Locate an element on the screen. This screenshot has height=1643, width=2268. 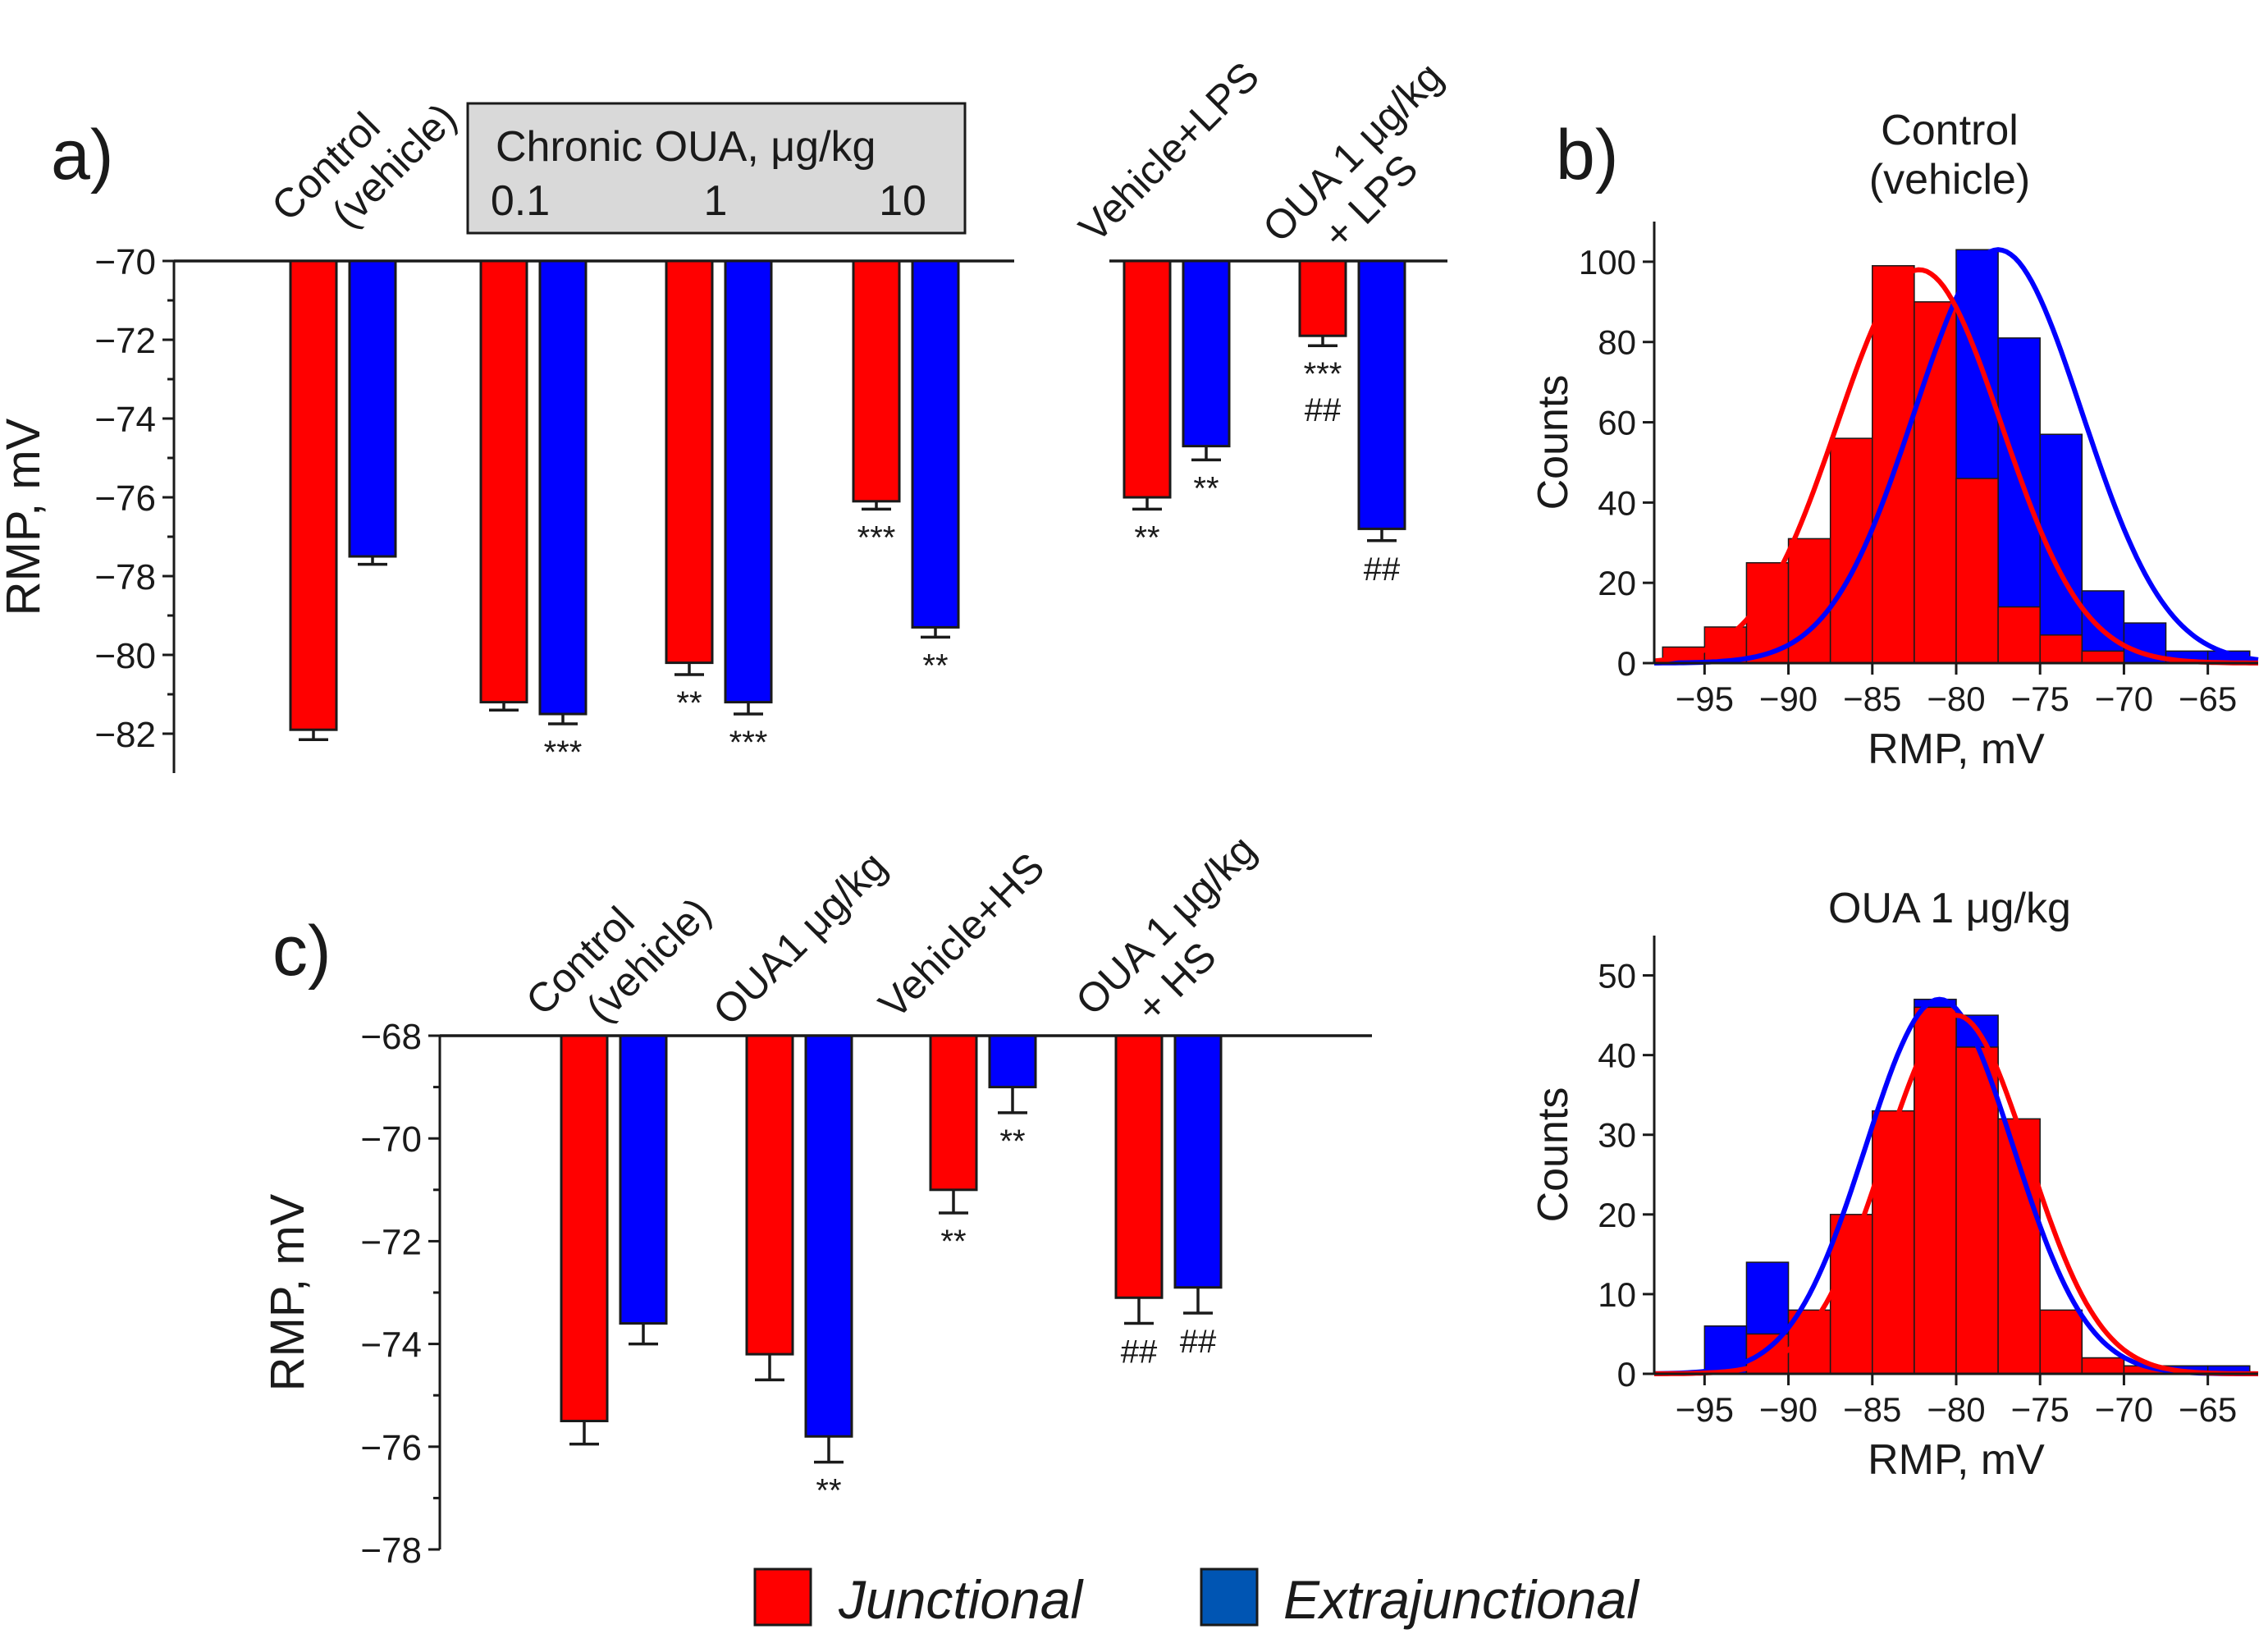
dose-label: 10 is located at coordinates (902, 201).